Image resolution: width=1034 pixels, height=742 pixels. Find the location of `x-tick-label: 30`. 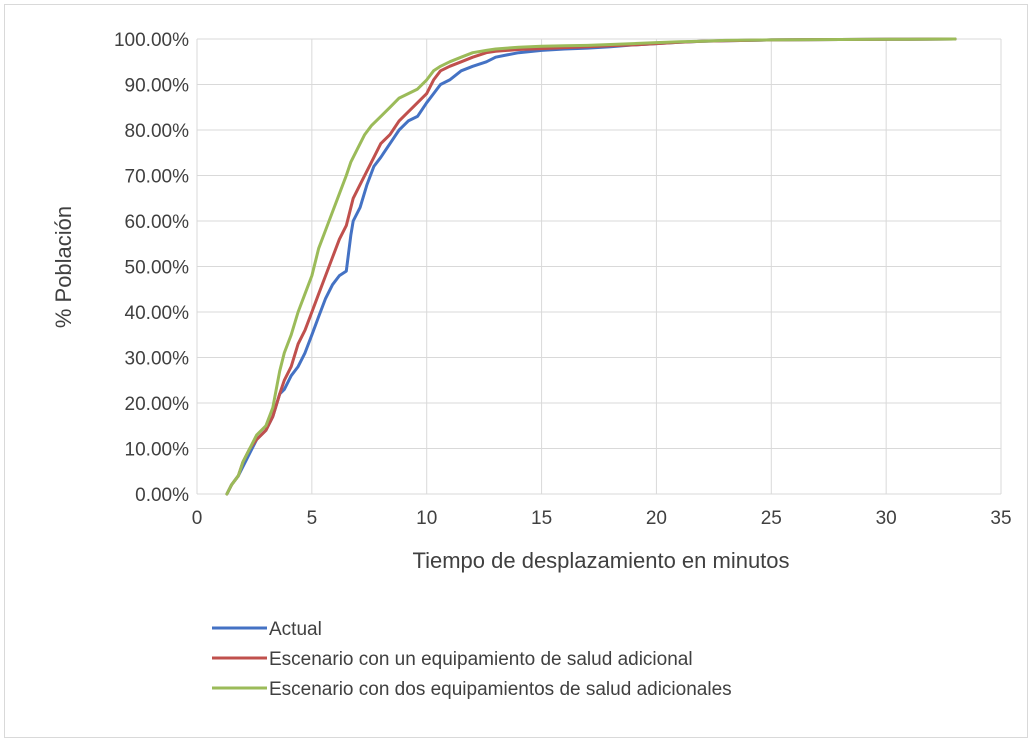

x-tick-label: 30 is located at coordinates (886, 518).